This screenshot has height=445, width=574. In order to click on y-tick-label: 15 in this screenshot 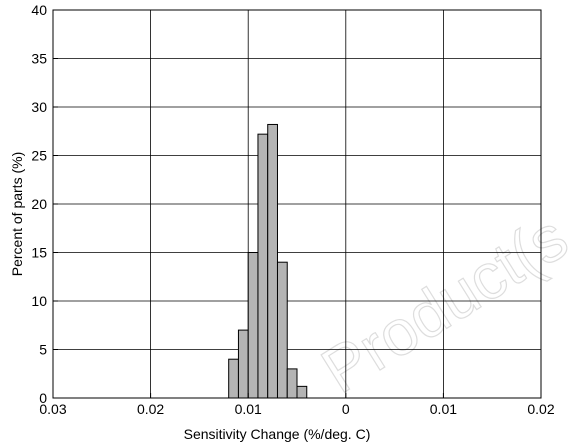, I will do `click(39, 253)`.